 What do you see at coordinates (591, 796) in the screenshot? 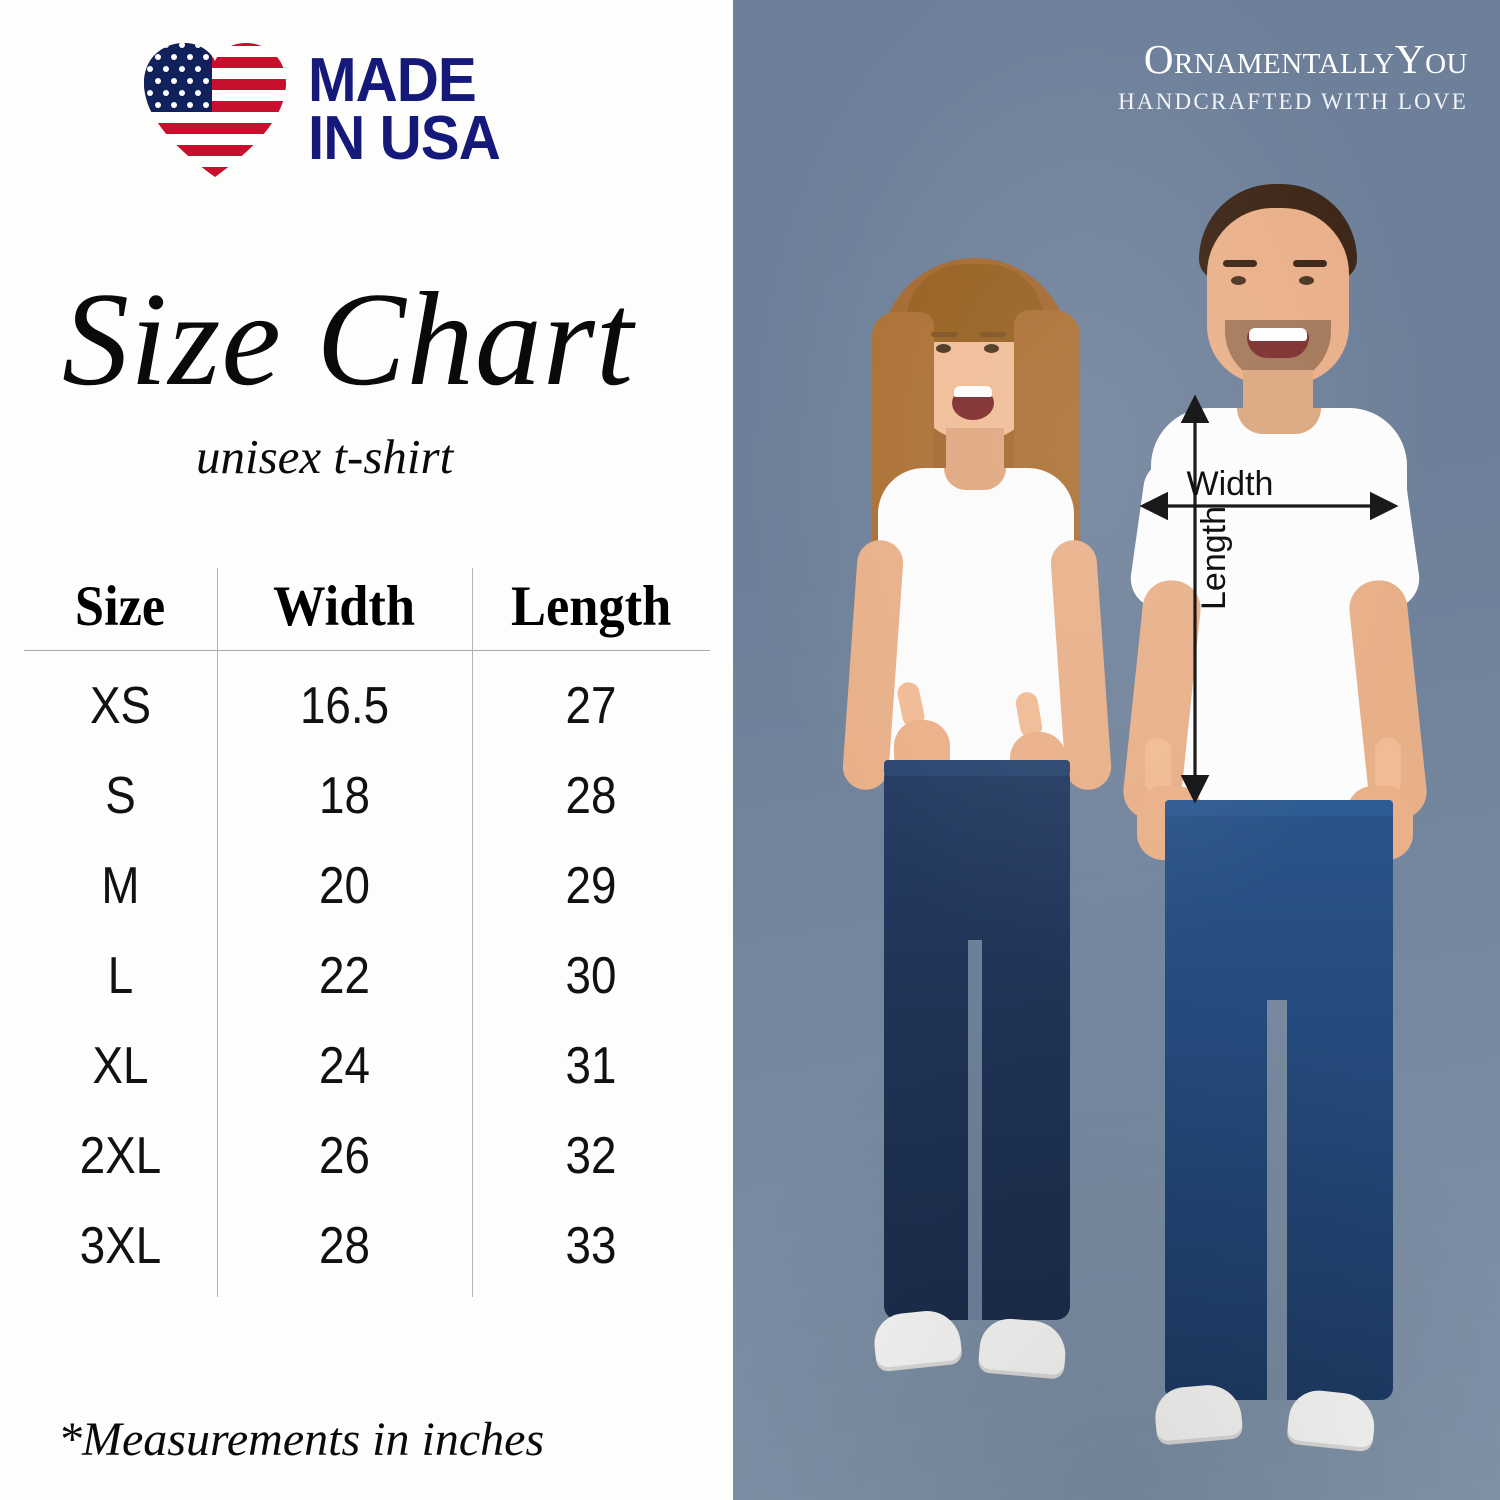
I see `cell-length: 28` at bounding box center [591, 796].